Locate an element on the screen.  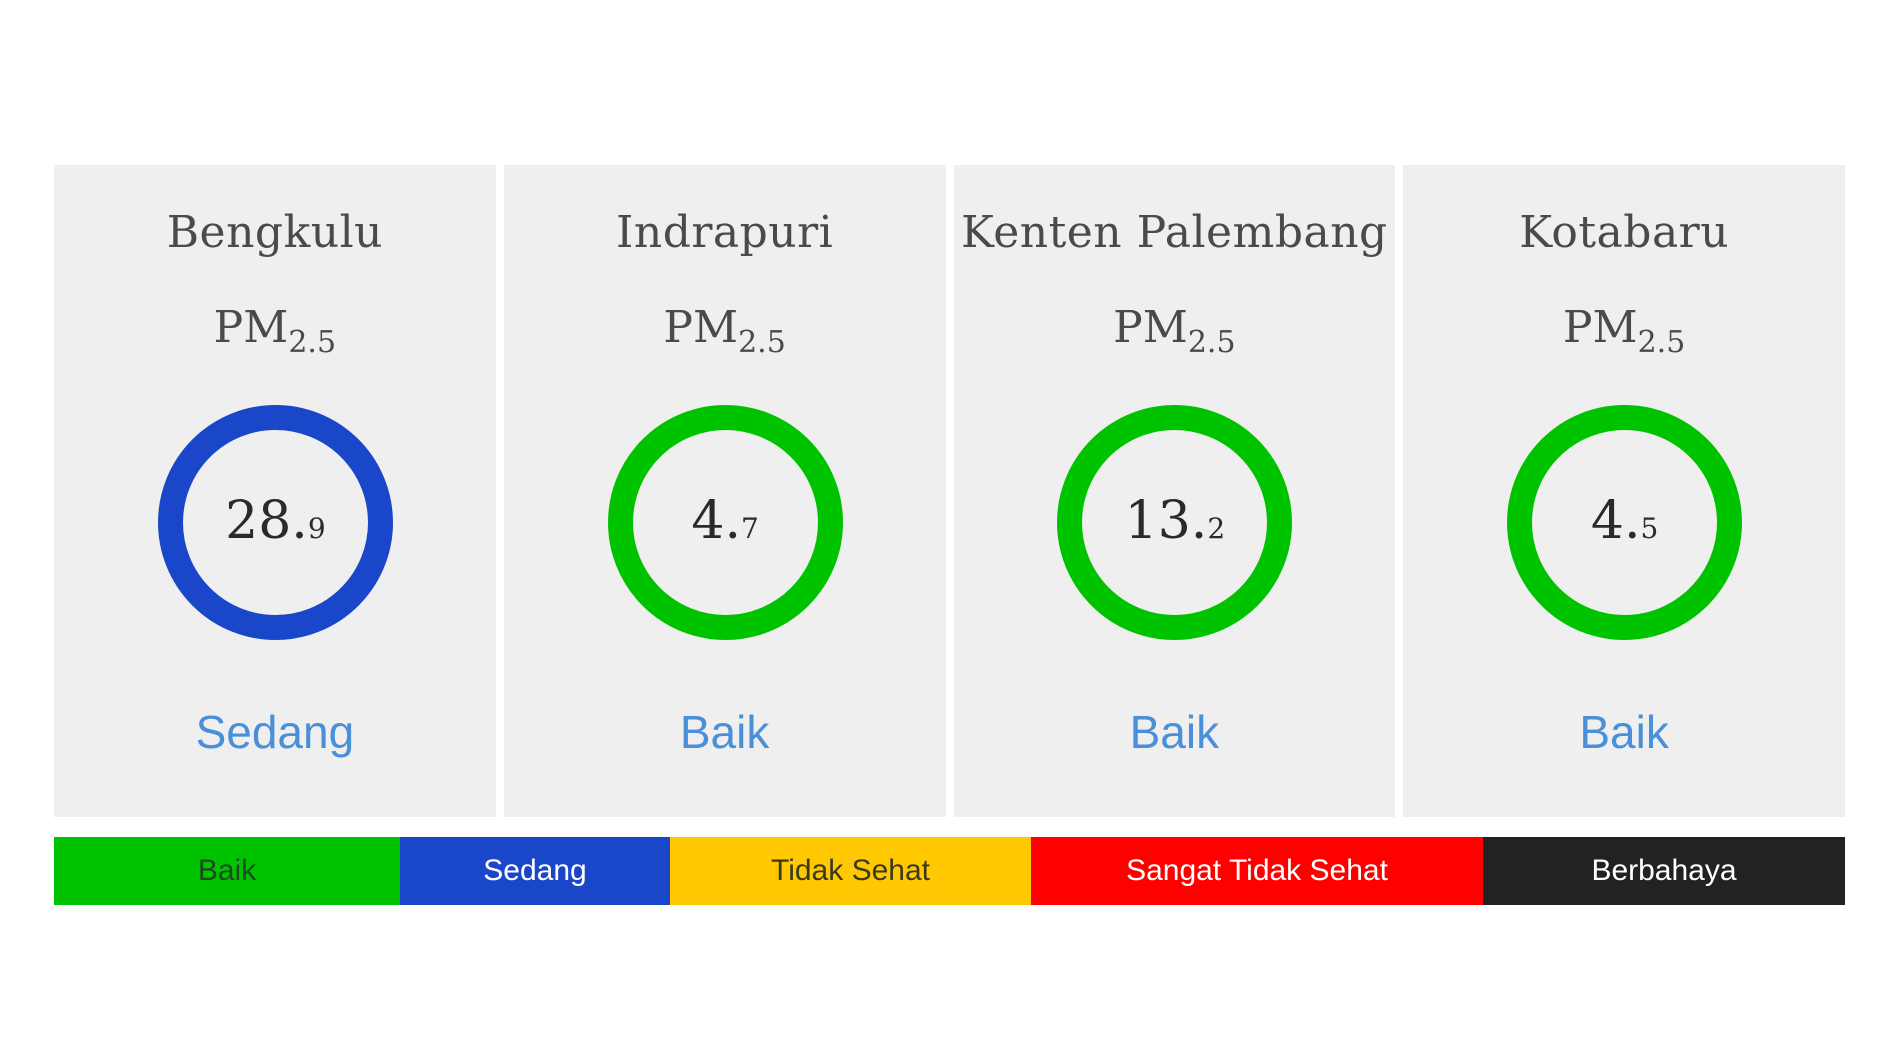
aqi-ring: 4.7 is located at coordinates (725, 522).